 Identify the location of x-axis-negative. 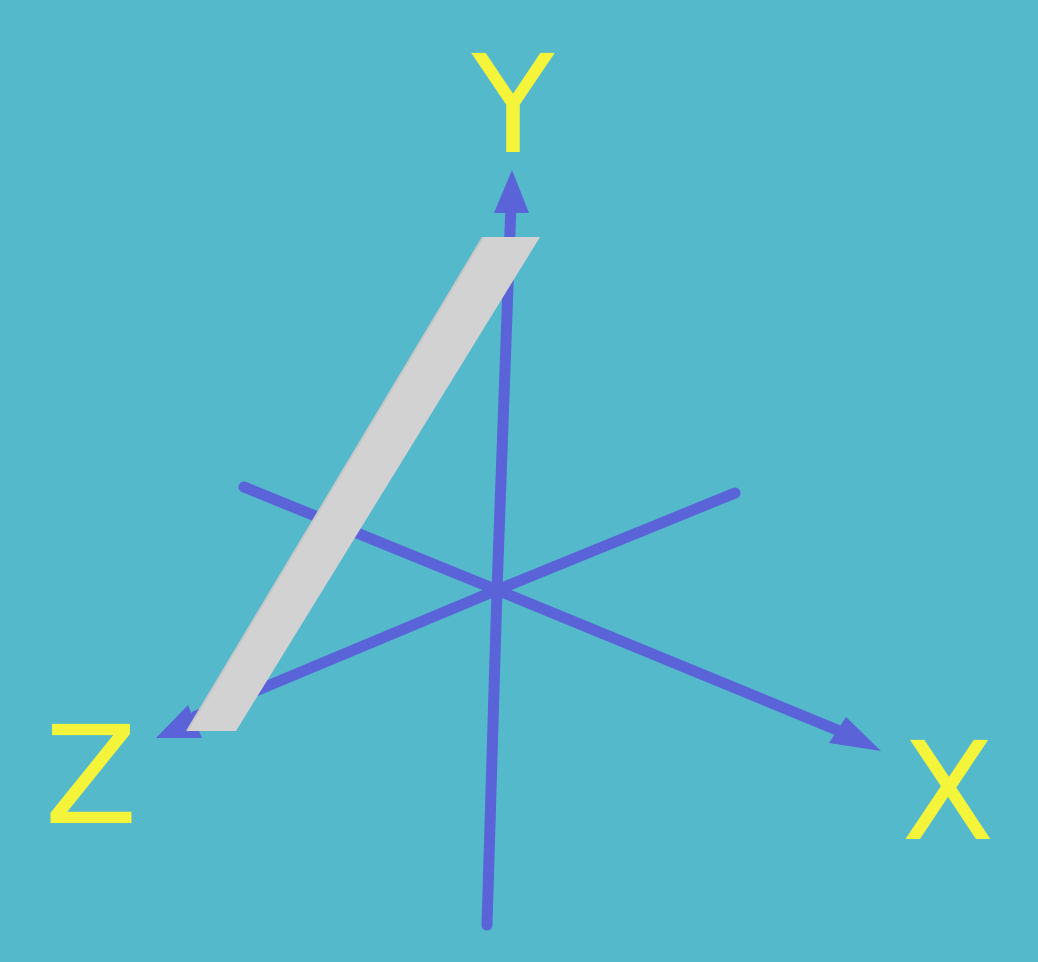
(370, 538).